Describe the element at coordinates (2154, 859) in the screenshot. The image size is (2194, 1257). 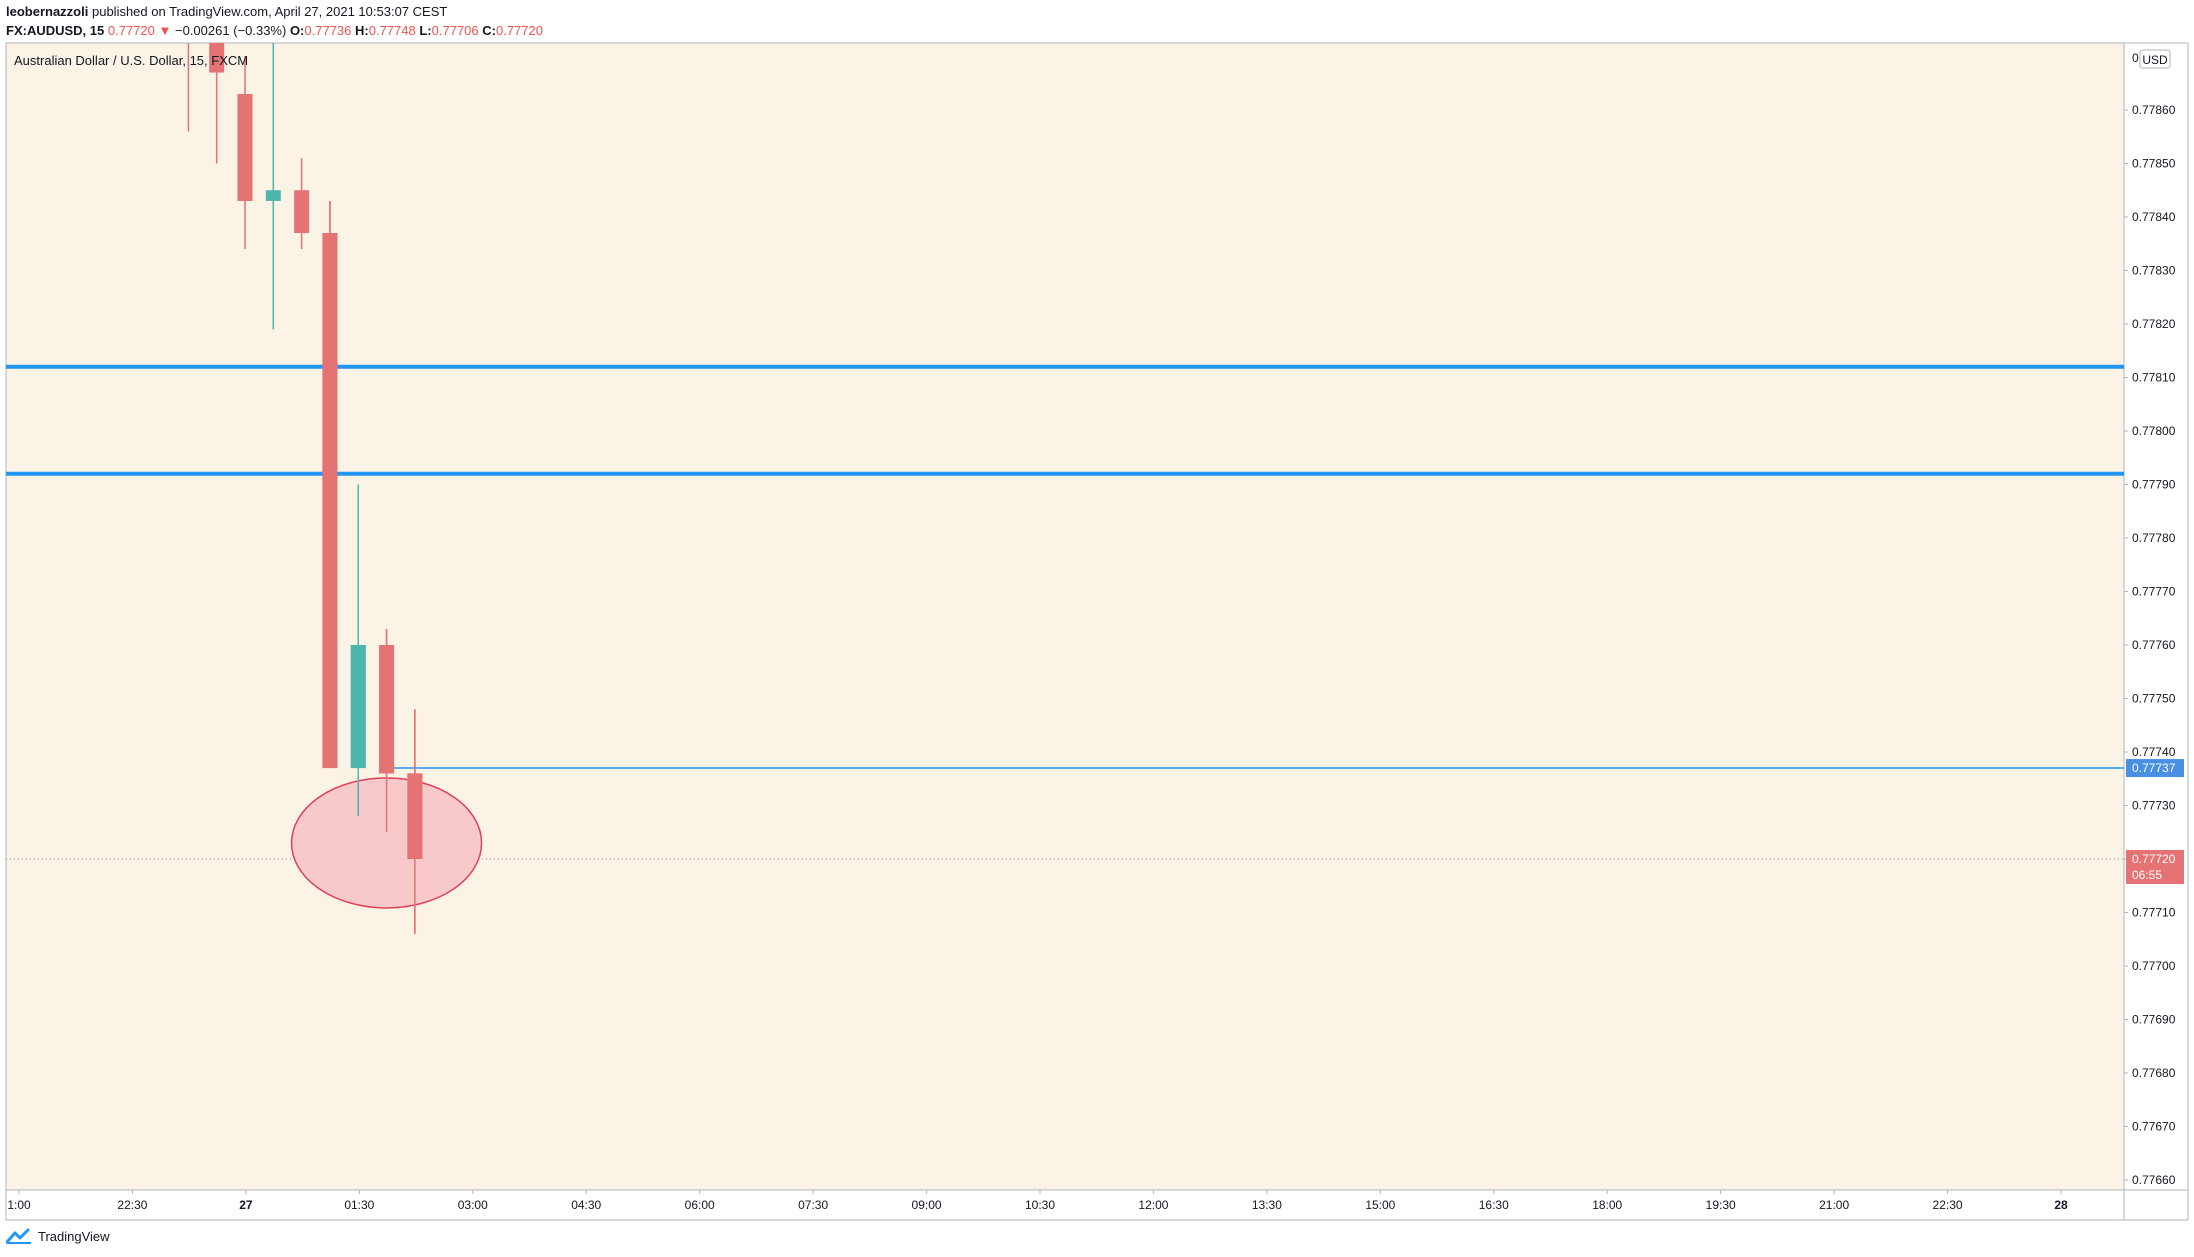
I see `last-price-label: 0.77720` at that location.